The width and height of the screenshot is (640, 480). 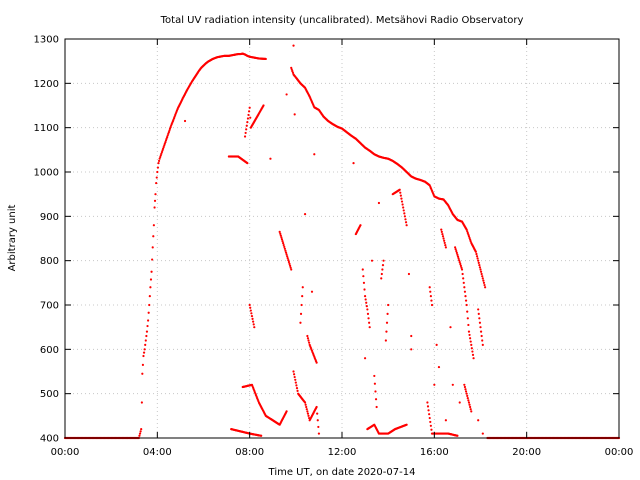 I want to click on y-tick-label: 1200, so click(x=46, y=84).